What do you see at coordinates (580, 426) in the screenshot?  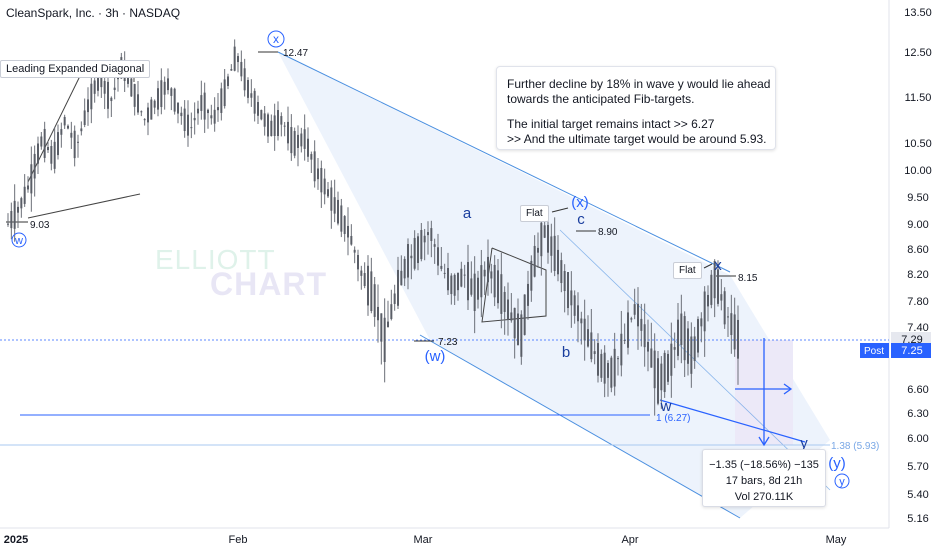 I see `channel-lower-line` at bounding box center [580, 426].